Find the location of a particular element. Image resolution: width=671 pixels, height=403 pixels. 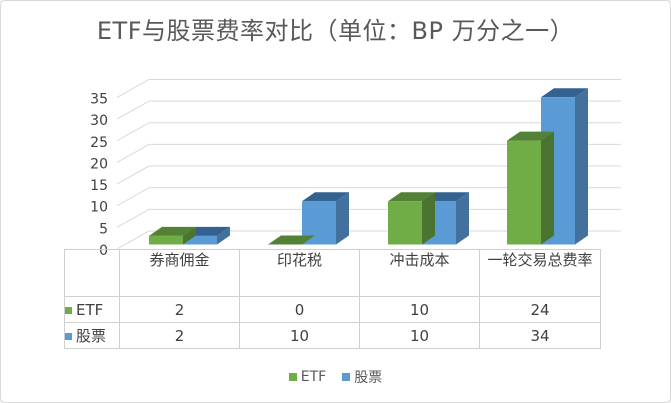

bar-side-股票-3 is located at coordinates (581, 166).